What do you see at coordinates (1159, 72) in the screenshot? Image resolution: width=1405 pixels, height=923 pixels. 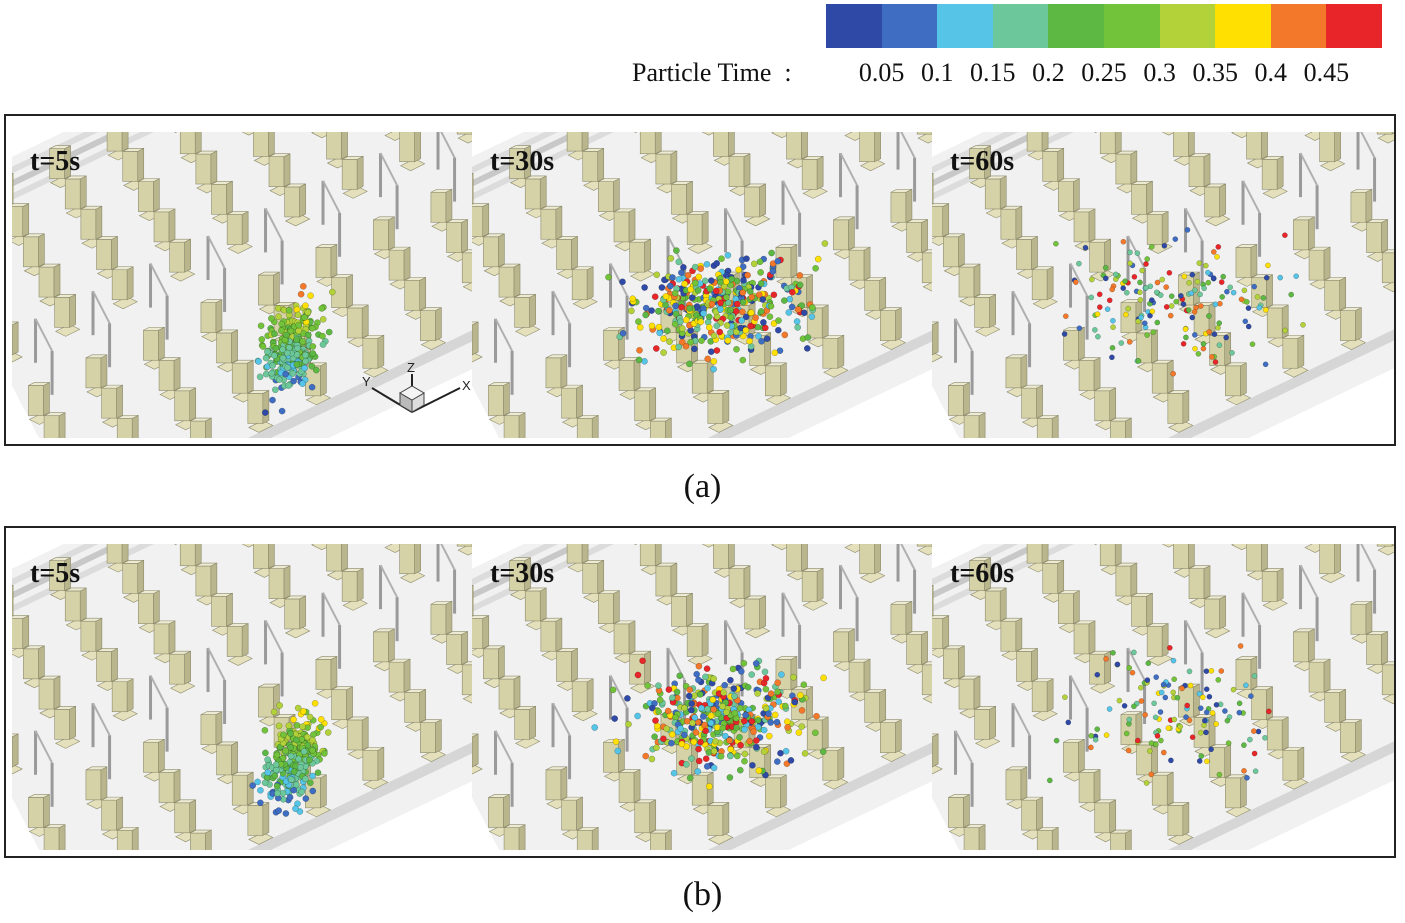 I see `colorbar-tick-label: 0.3` at bounding box center [1159, 72].